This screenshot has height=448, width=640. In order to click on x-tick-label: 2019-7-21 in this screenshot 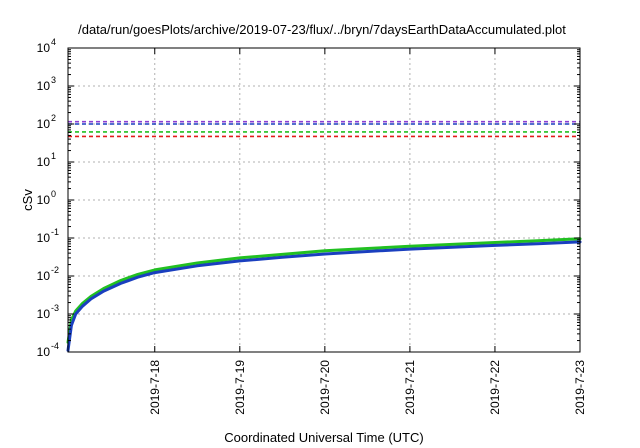, I will do `click(410, 387)`.